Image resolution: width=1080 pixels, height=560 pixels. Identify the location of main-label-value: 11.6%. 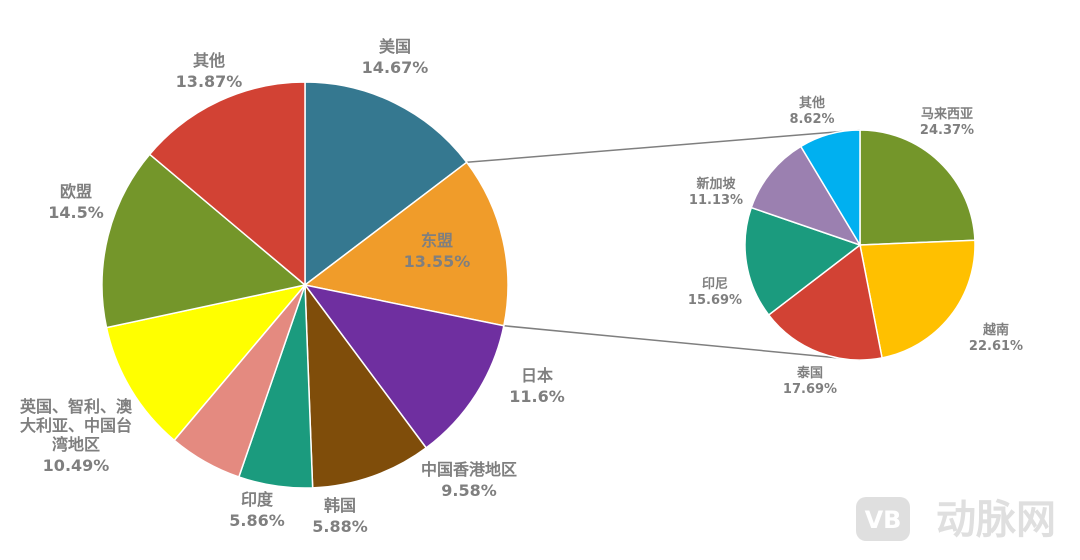
(537, 396).